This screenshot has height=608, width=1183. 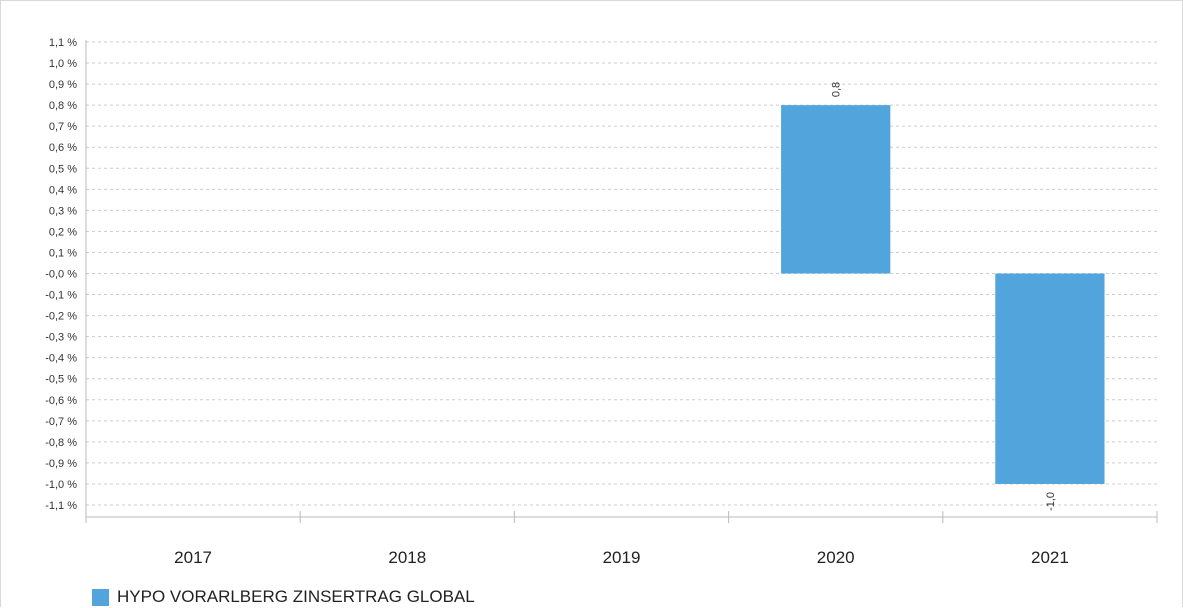 I want to click on y-tick-label: -0,4 %, so click(x=61, y=359).